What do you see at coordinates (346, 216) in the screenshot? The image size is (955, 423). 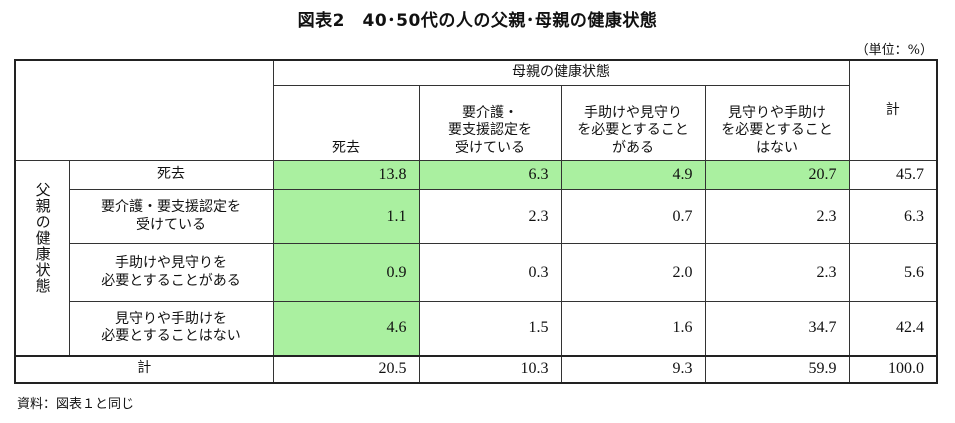 I see `table-cell: 1.1` at bounding box center [346, 216].